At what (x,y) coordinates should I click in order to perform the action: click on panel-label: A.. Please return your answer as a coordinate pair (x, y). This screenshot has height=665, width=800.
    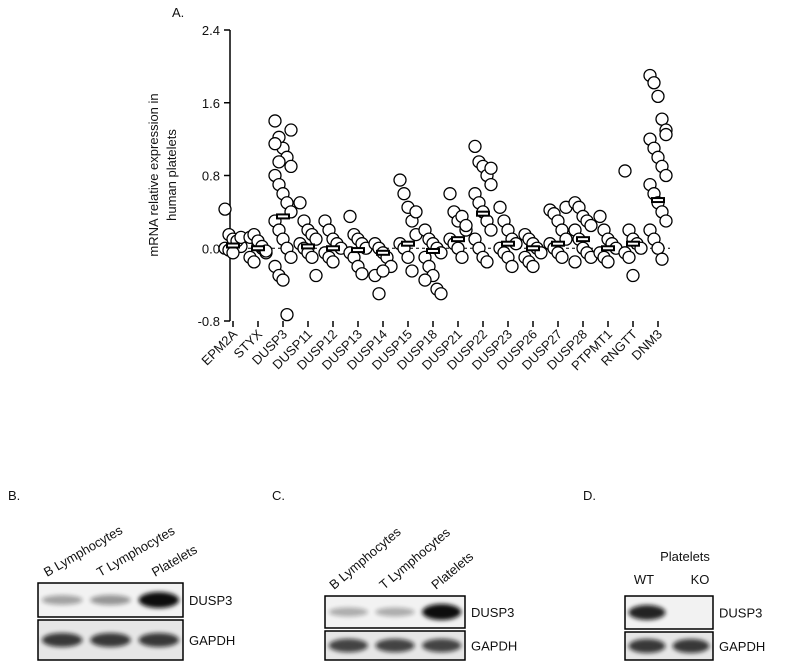
    Looking at the image, I should click on (178, 12).